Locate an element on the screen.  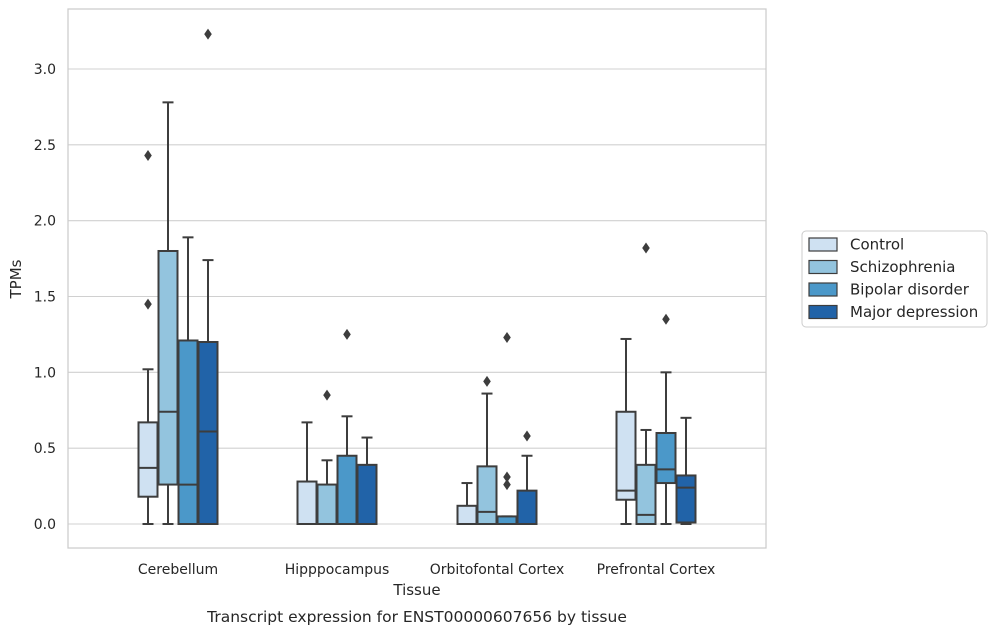
legend-label: Bipolar disorder is located at coordinates (910, 290).